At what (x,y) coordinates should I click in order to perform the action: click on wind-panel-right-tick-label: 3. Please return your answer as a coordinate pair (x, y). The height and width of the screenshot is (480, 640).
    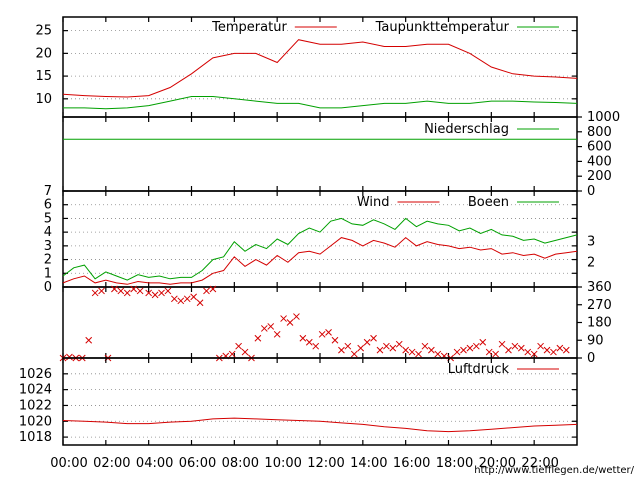
    Looking at the image, I should click on (591, 242).